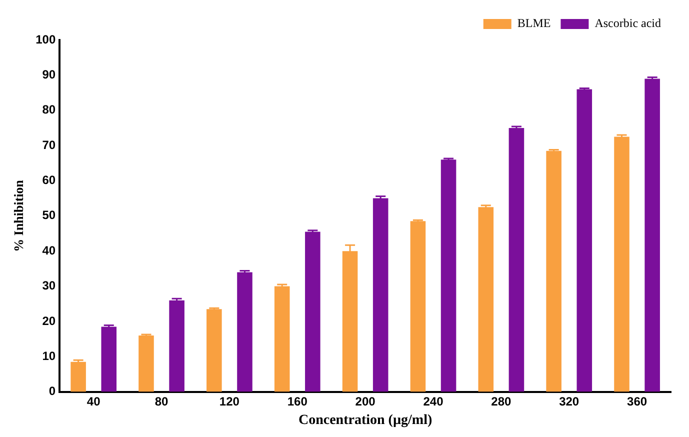 This screenshot has width=689, height=437. I want to click on y-tick-label: 90, so click(49, 74).